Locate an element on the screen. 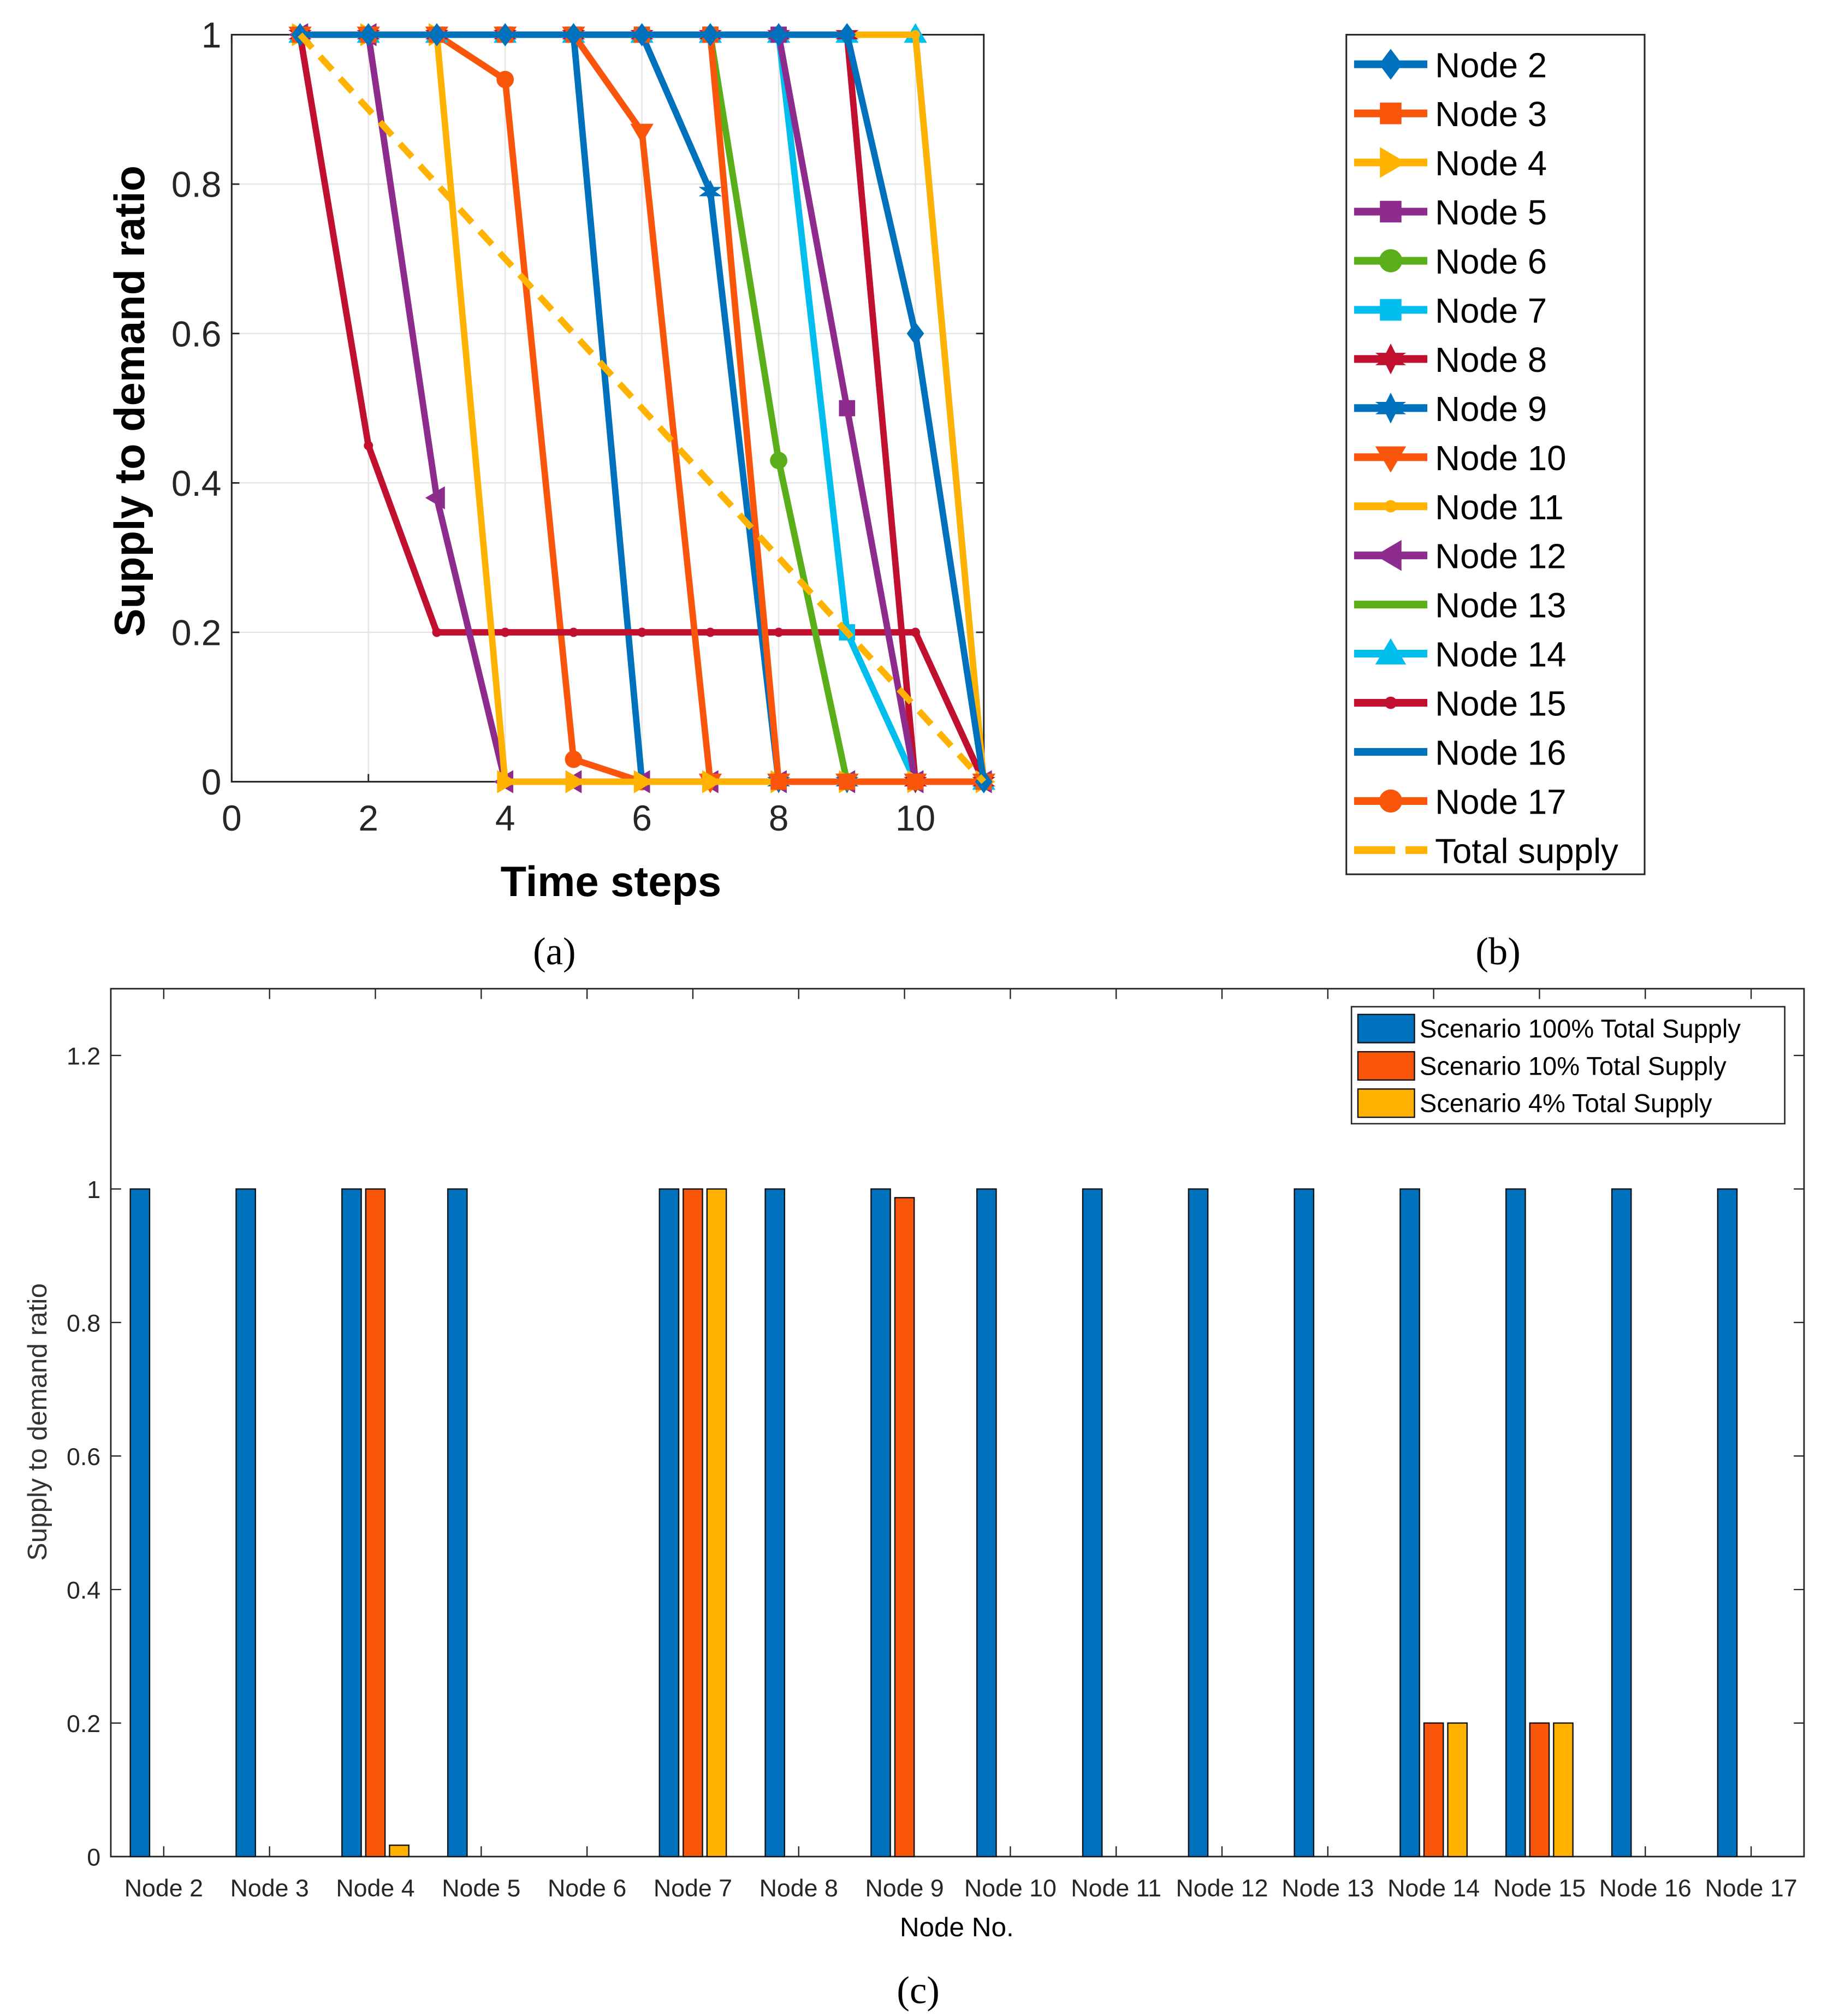 The image size is (1839, 2016). legend-label: Node 6 is located at coordinates (1491, 261).